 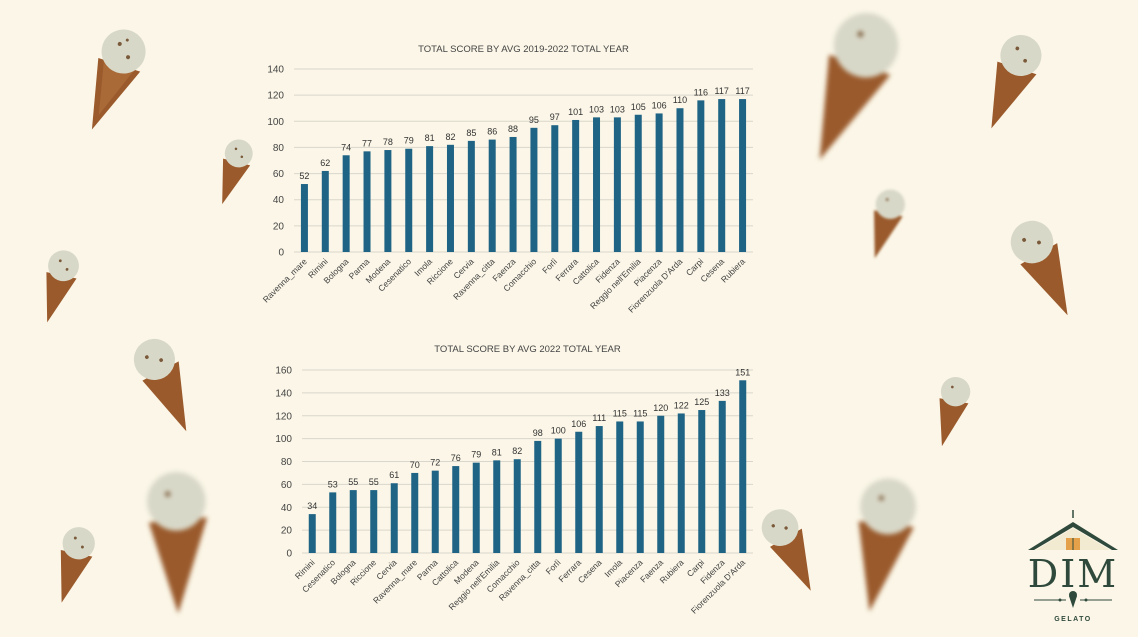 What do you see at coordinates (283, 416) in the screenshot?
I see `y-tick-label: 120` at bounding box center [283, 416].